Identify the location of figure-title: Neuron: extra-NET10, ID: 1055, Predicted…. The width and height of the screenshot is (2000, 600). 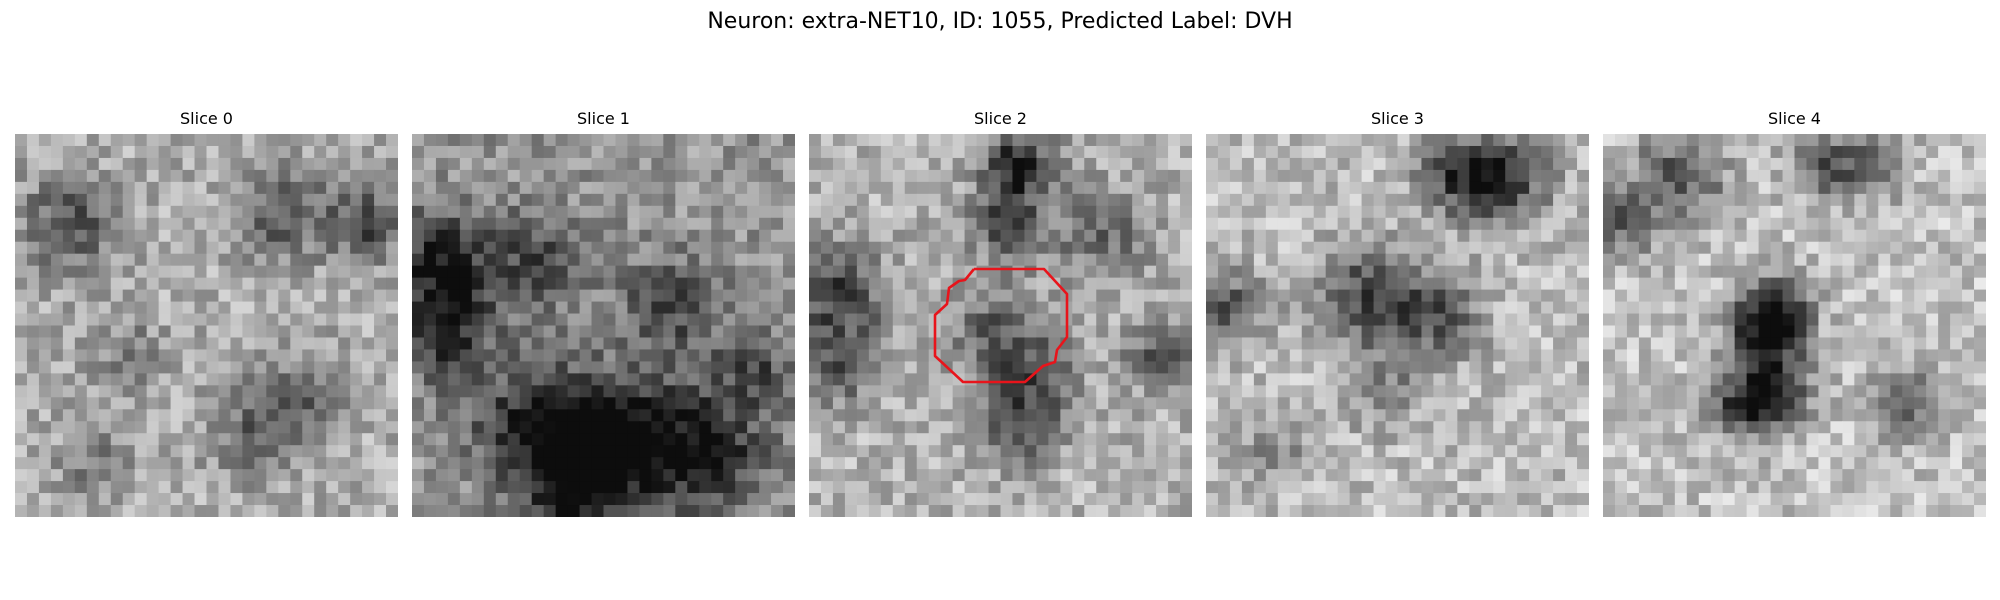
(1000, 21).